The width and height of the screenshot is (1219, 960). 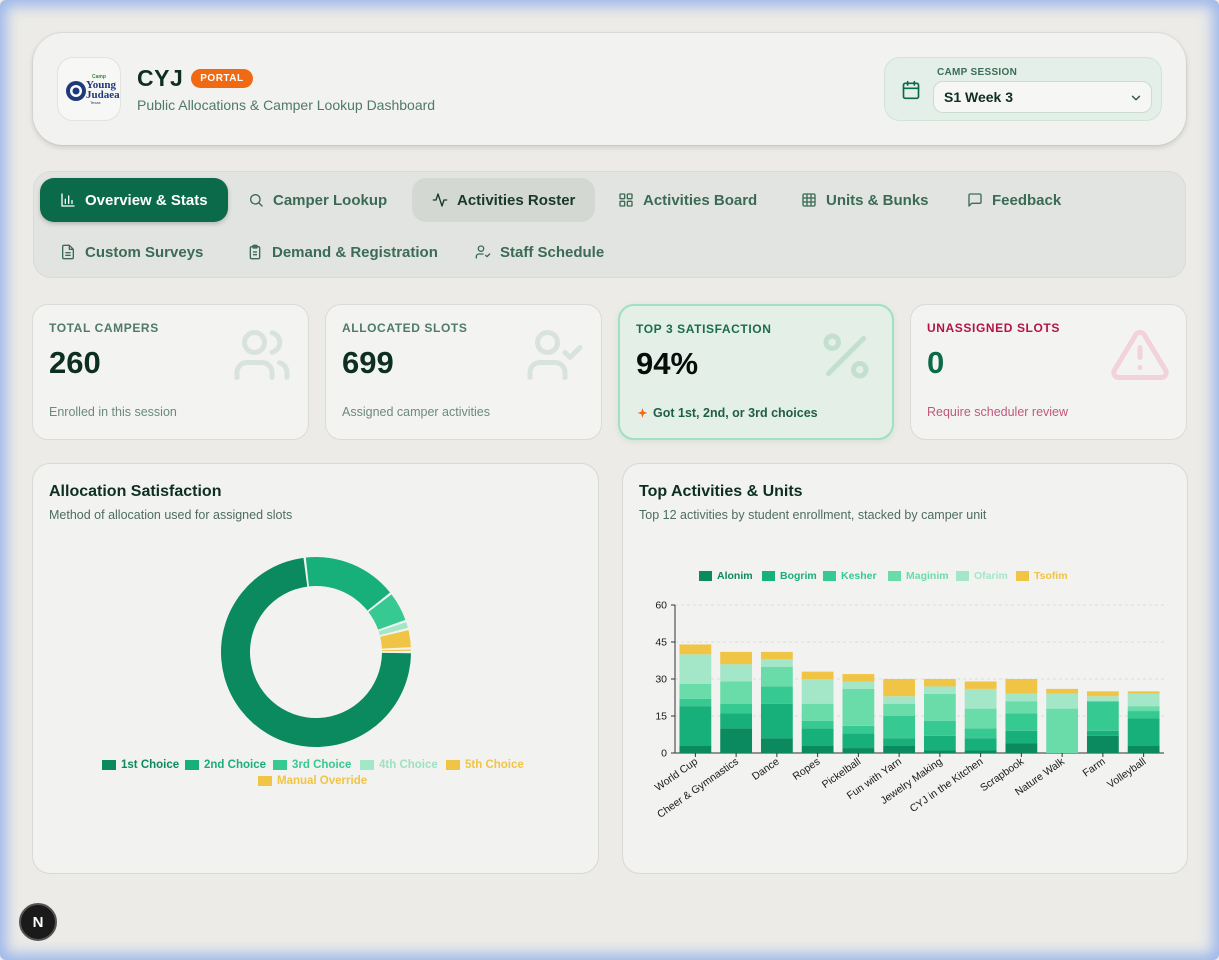 I want to click on tab-label: Units & Bunks, so click(x=877, y=200).